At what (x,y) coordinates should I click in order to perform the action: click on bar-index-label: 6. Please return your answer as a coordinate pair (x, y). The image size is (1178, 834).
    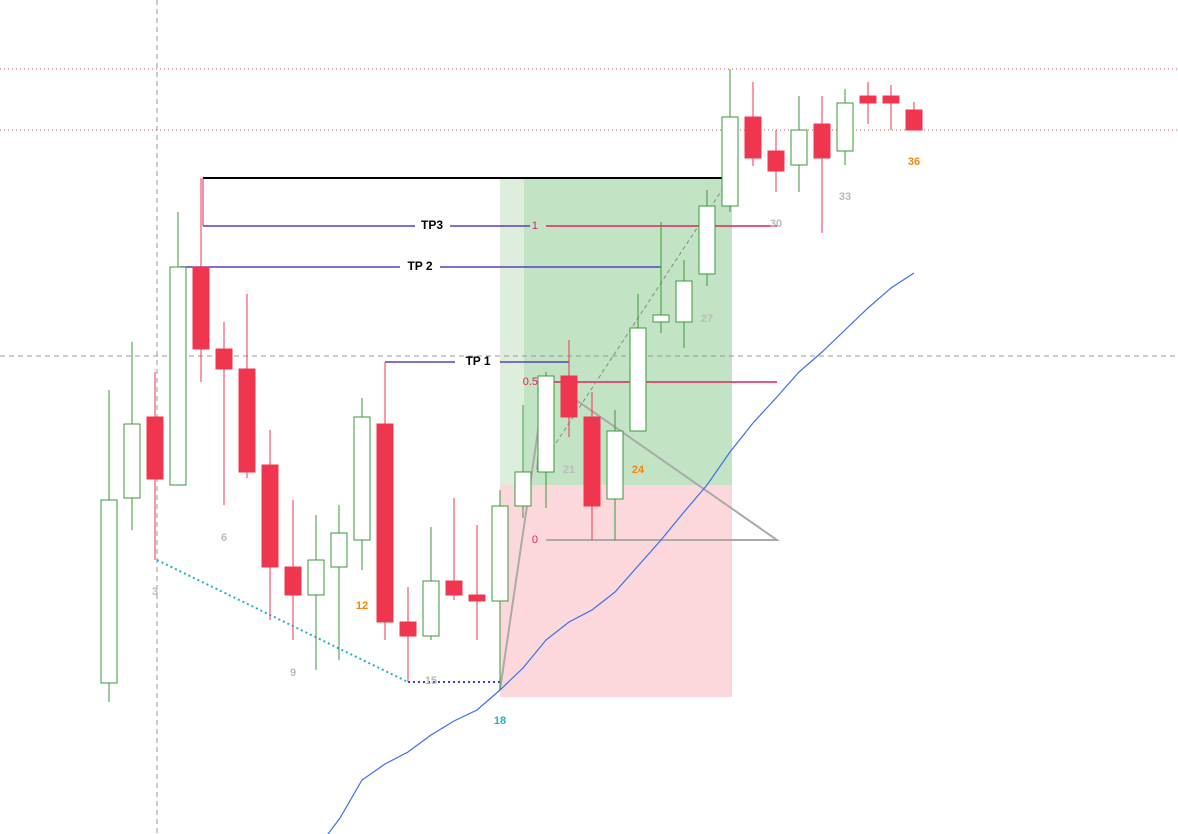
    Looking at the image, I should click on (224, 538).